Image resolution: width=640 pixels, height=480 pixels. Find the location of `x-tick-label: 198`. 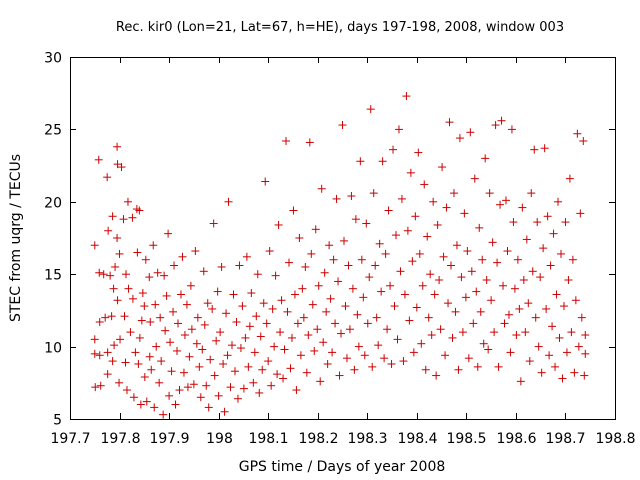

x-tick-label: 198 is located at coordinates (219, 439).